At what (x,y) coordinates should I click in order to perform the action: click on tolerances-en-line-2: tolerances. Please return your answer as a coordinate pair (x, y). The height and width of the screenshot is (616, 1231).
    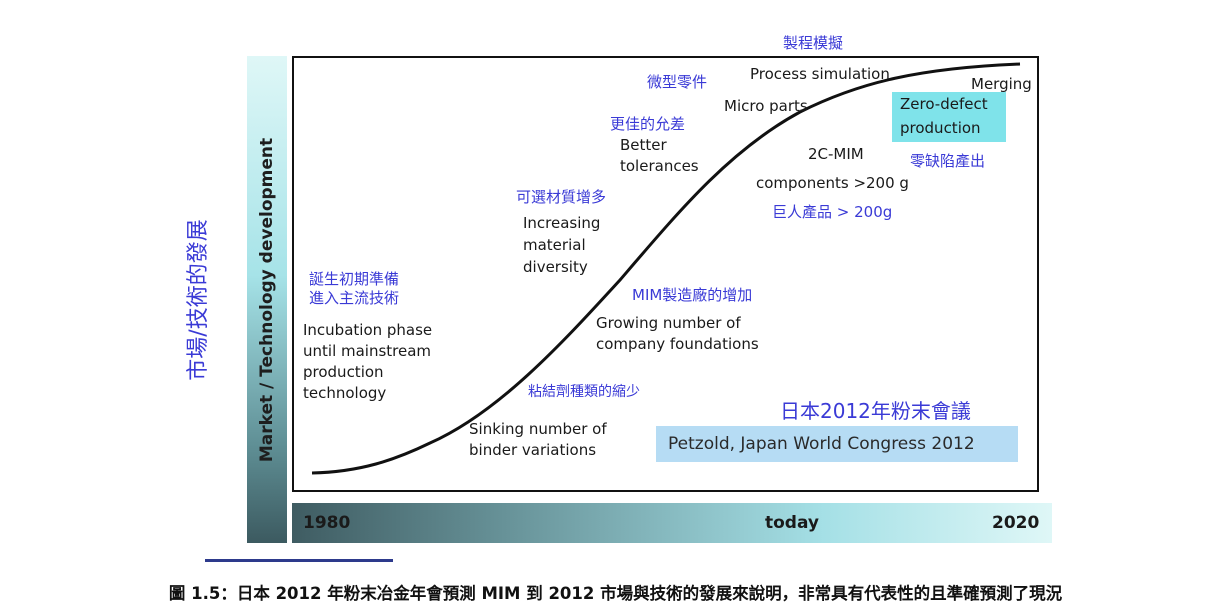
    Looking at the image, I should click on (659, 166).